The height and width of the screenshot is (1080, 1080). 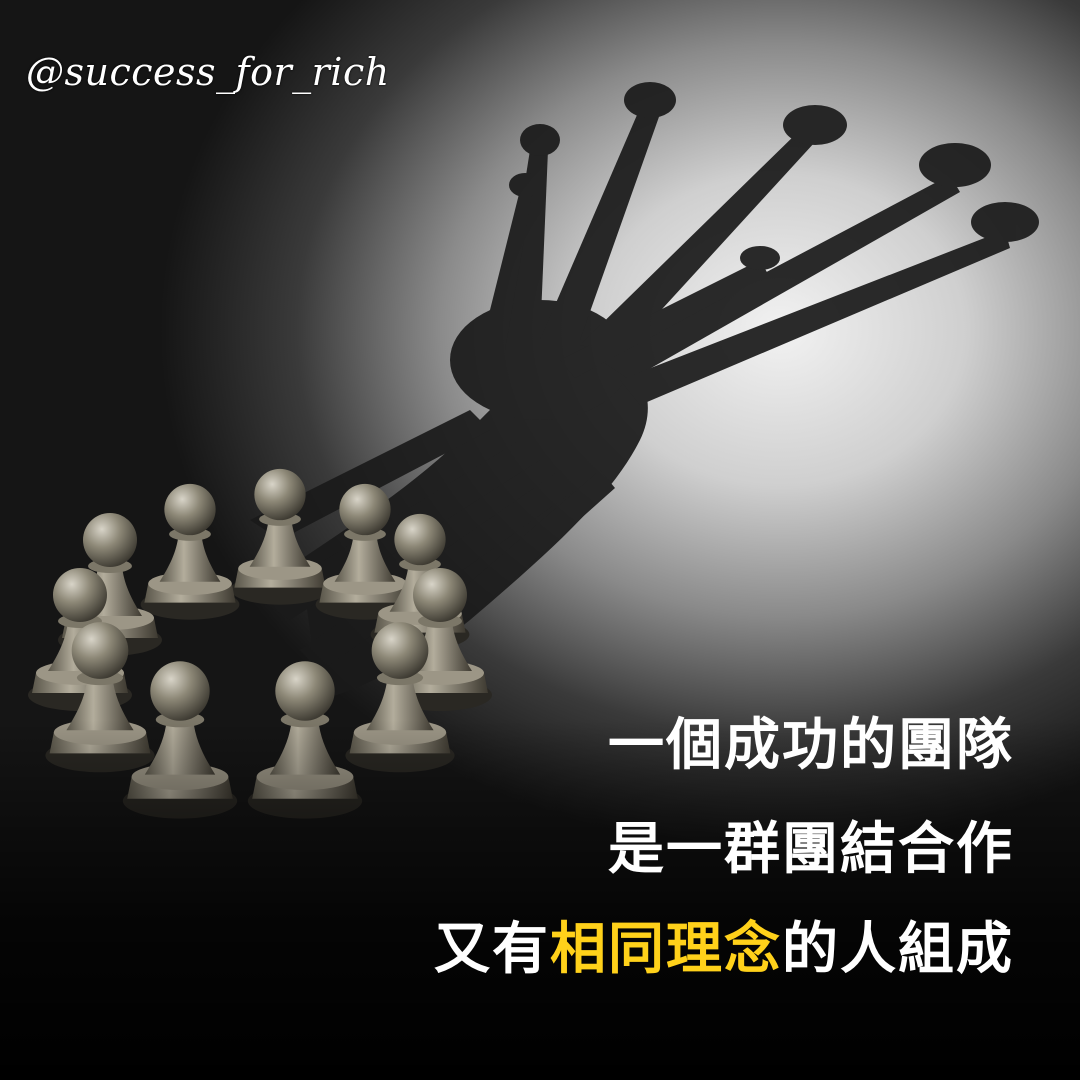 What do you see at coordinates (666, 949) in the screenshot?
I see `quote-highlight: 相同理念` at bounding box center [666, 949].